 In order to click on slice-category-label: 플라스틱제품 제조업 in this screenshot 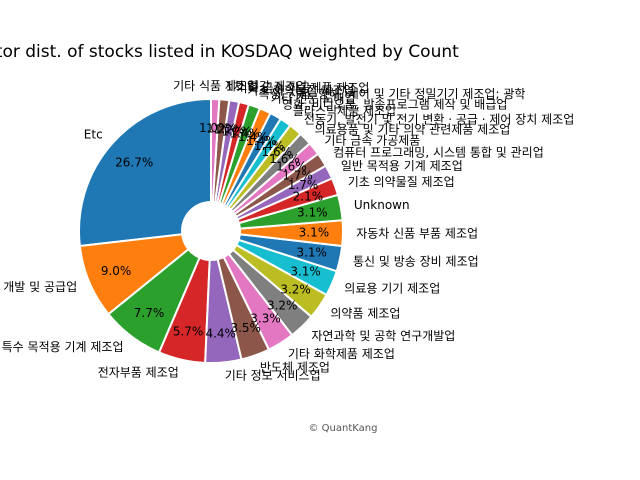, I will do `click(344, 111)`.